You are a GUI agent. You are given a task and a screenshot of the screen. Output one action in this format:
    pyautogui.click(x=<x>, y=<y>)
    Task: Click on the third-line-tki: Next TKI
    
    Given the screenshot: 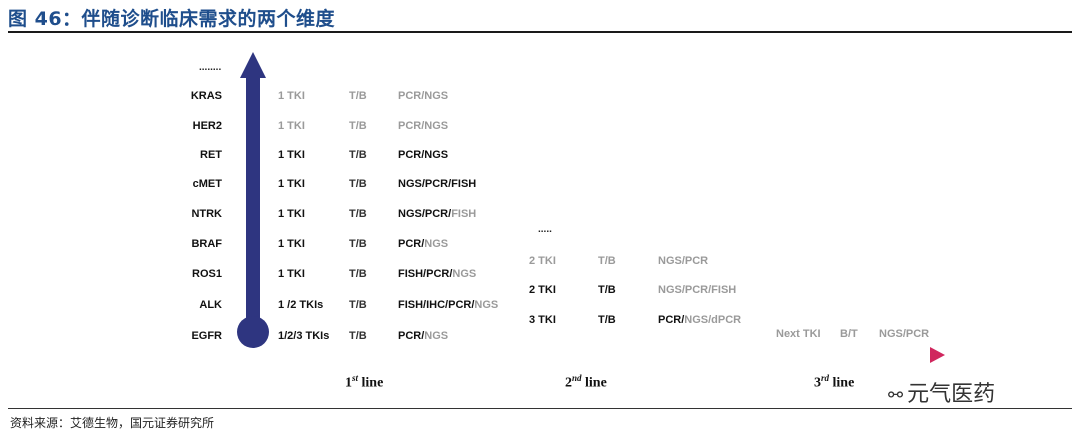 What is the action you would take?
    pyautogui.click(x=798, y=334)
    